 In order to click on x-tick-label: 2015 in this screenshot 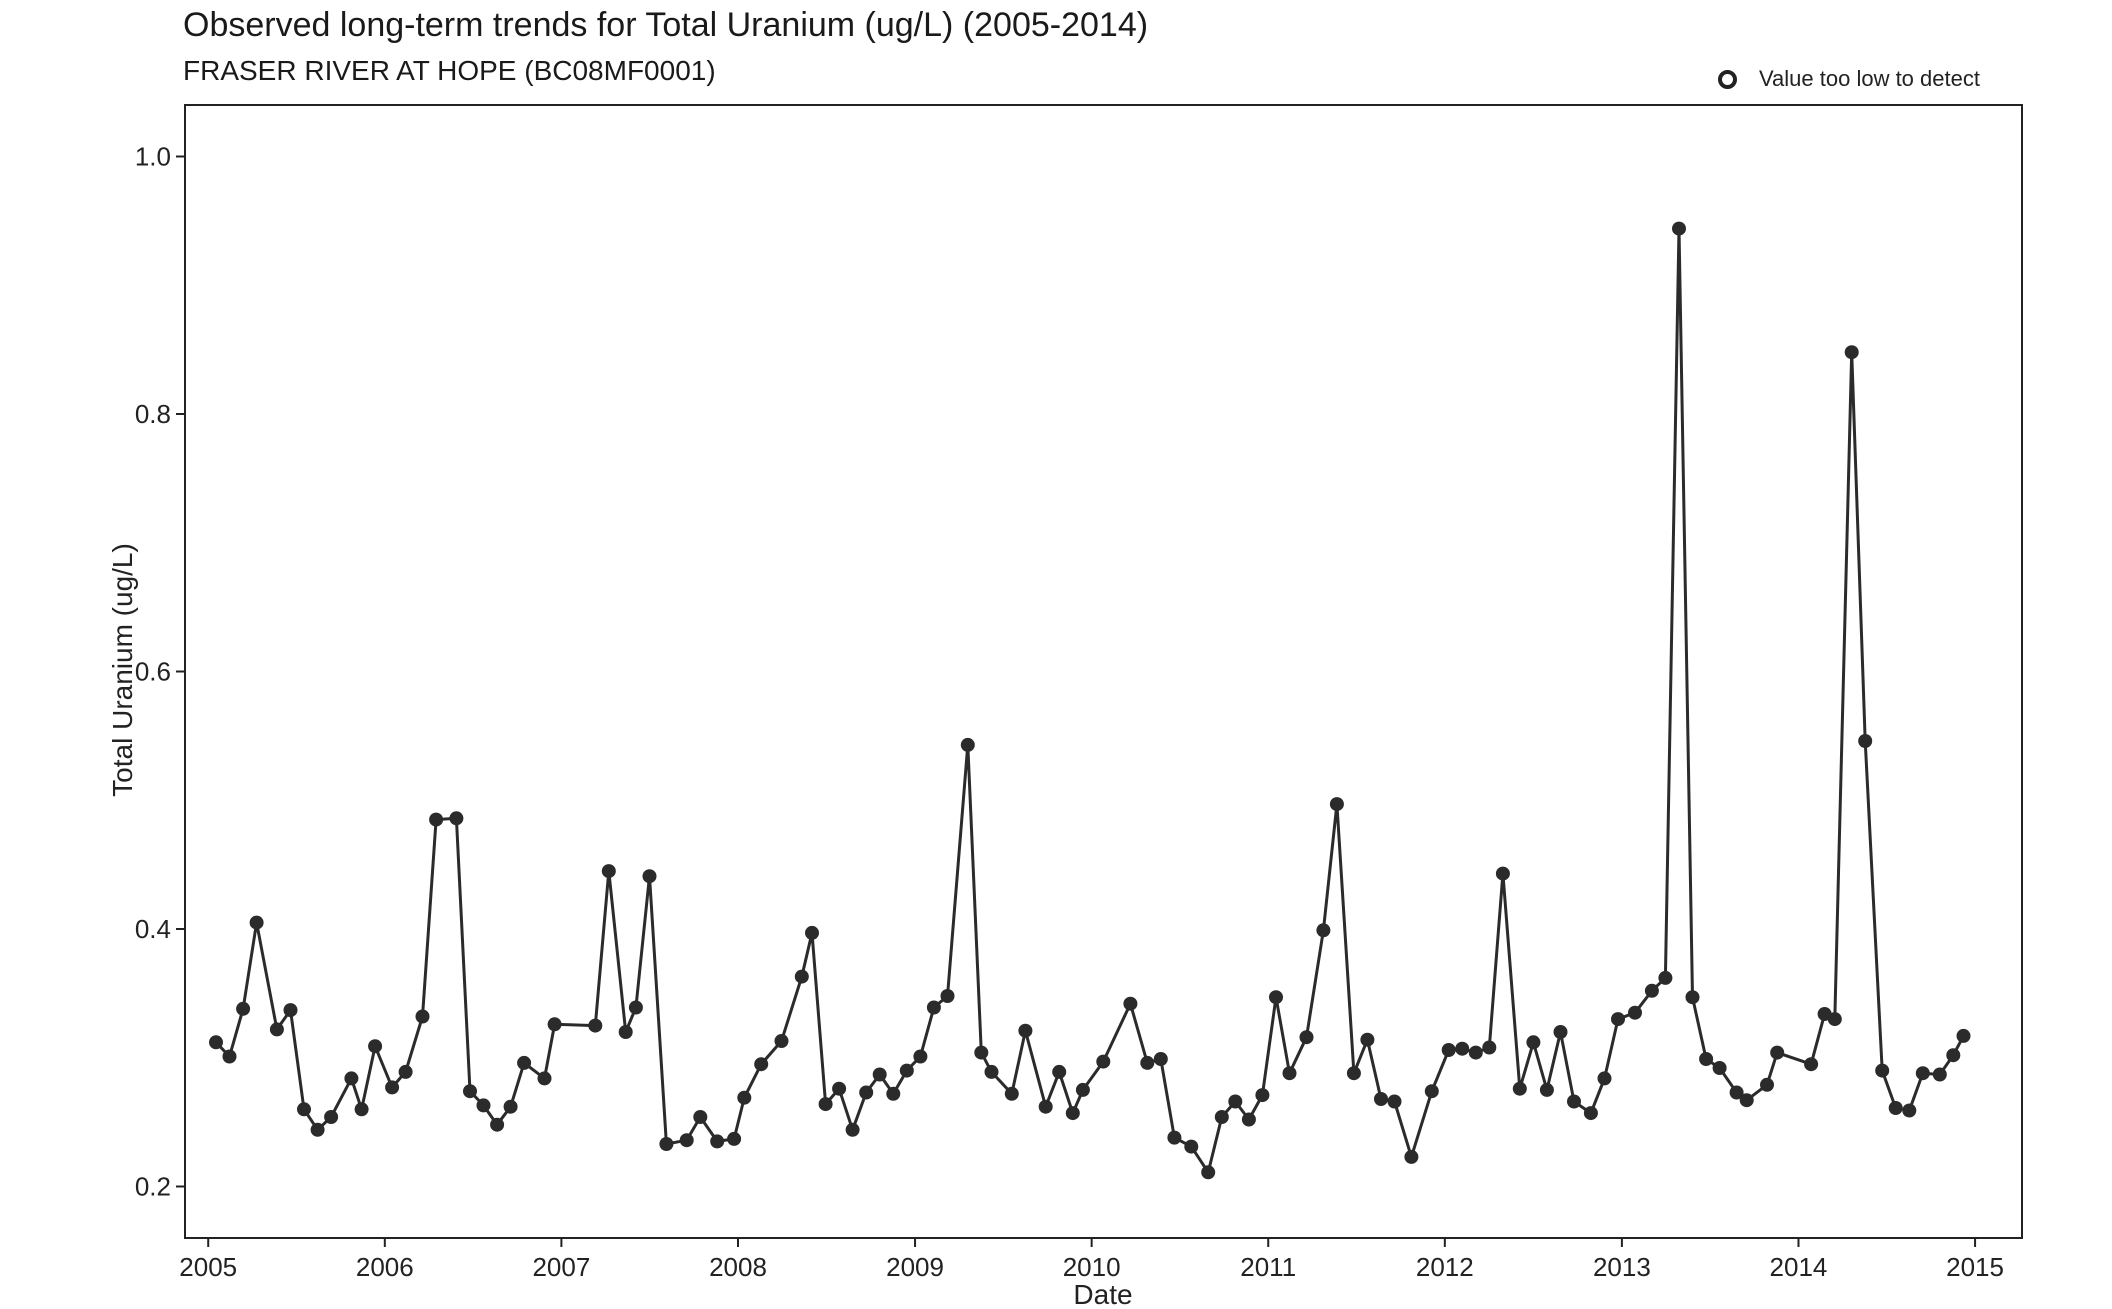, I will do `click(1975, 1267)`.